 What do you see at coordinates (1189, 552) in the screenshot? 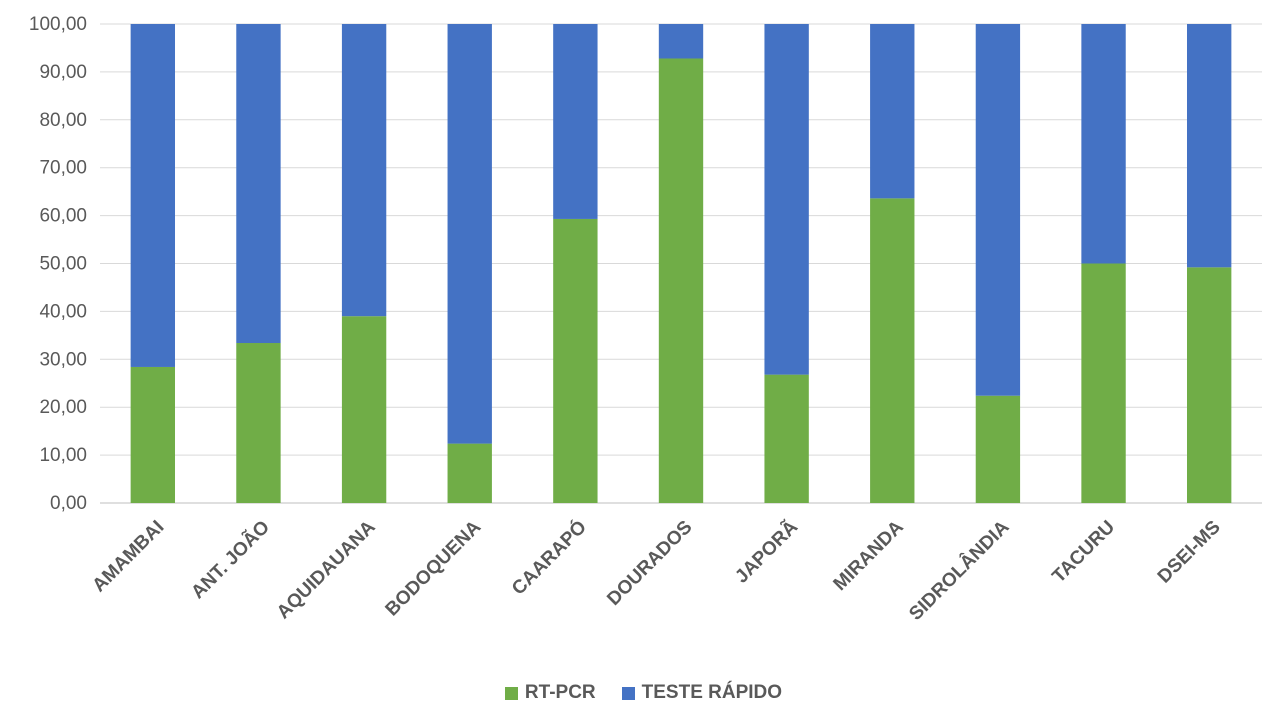
I see `x-category-label: DSEI-MS` at bounding box center [1189, 552].